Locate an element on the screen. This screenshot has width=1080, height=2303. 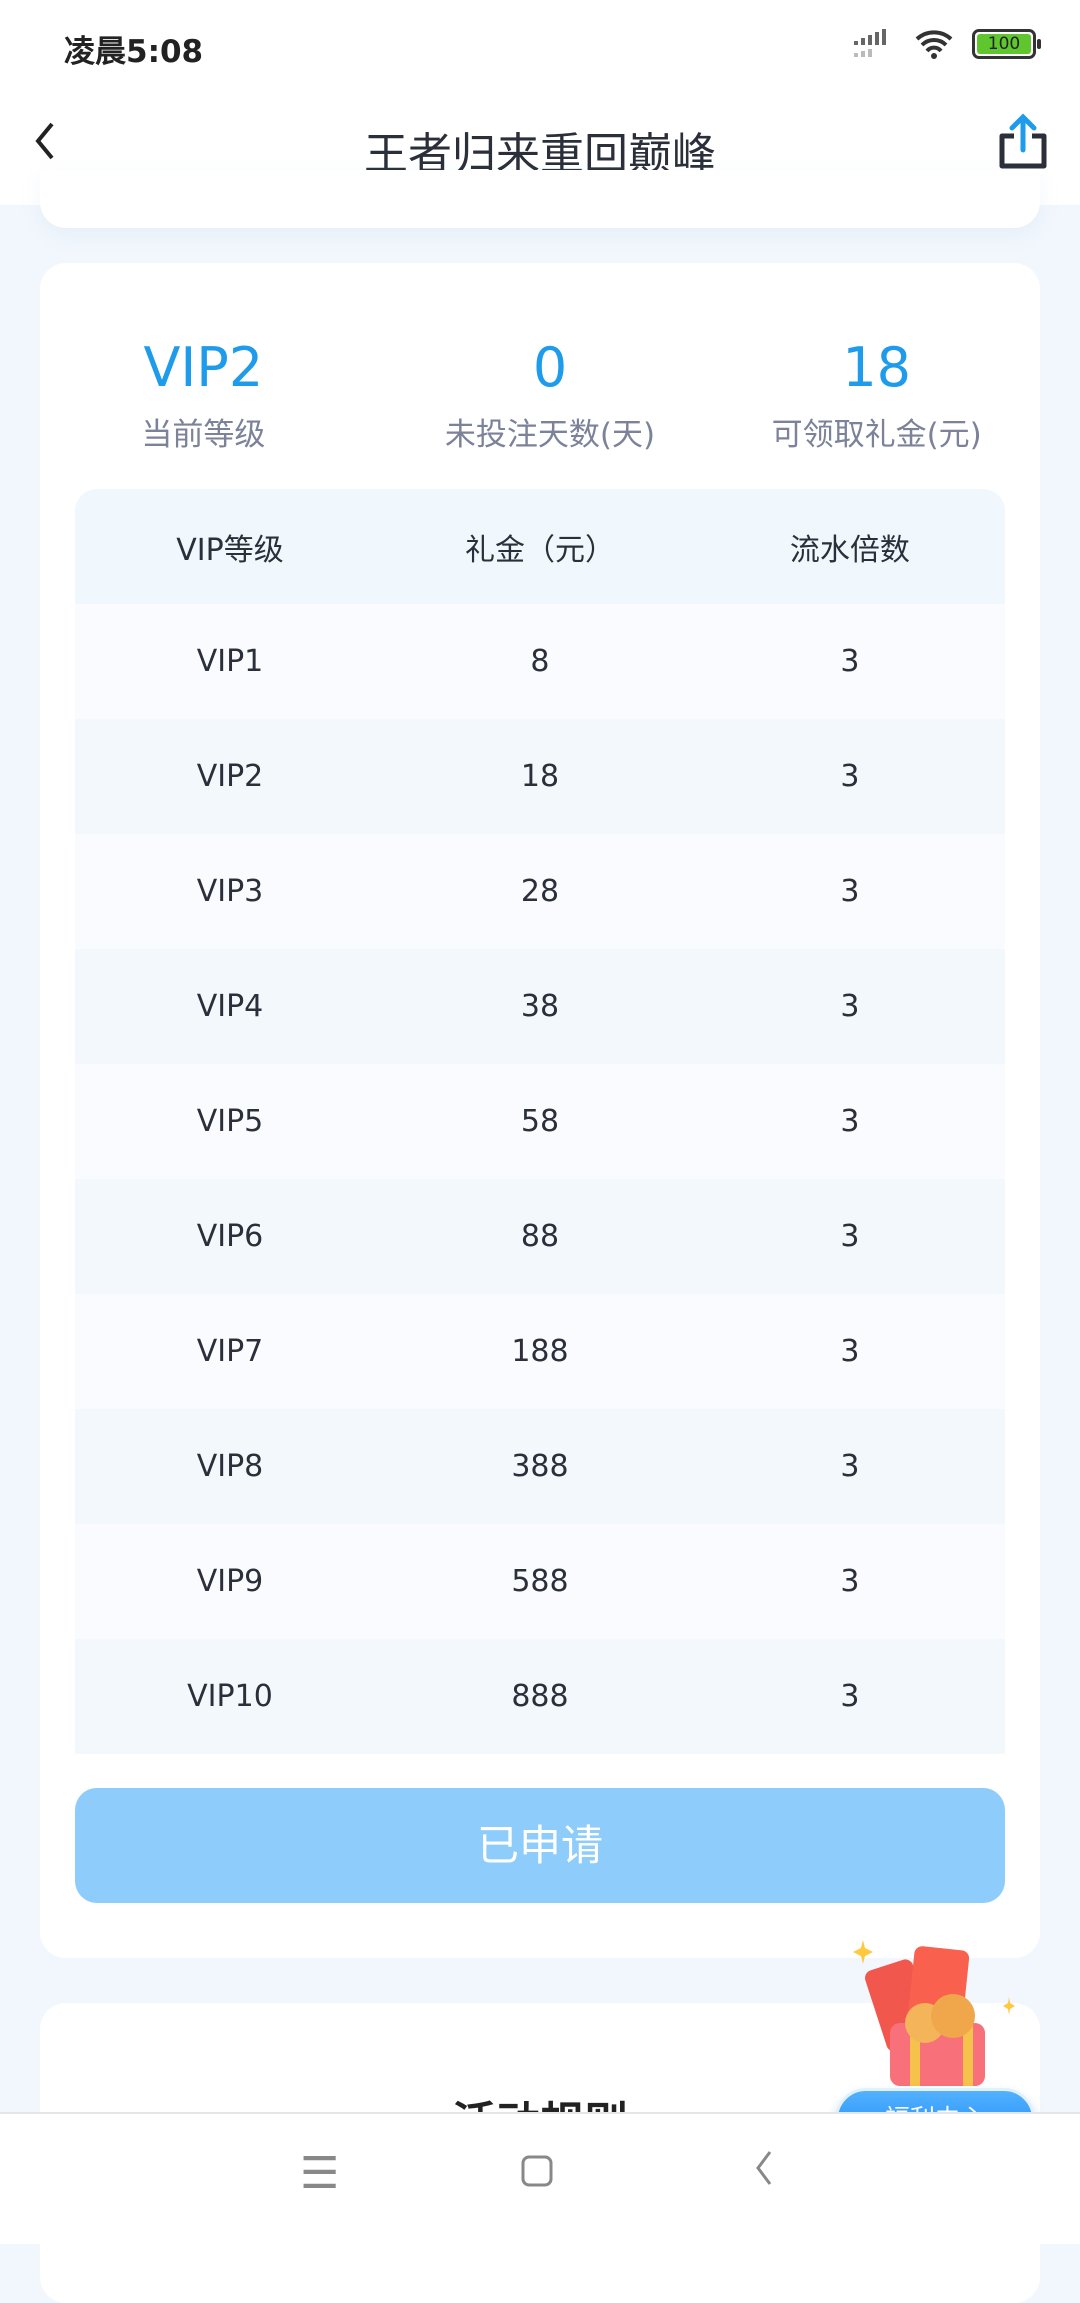
share-button is located at coordinates (1023, 144).